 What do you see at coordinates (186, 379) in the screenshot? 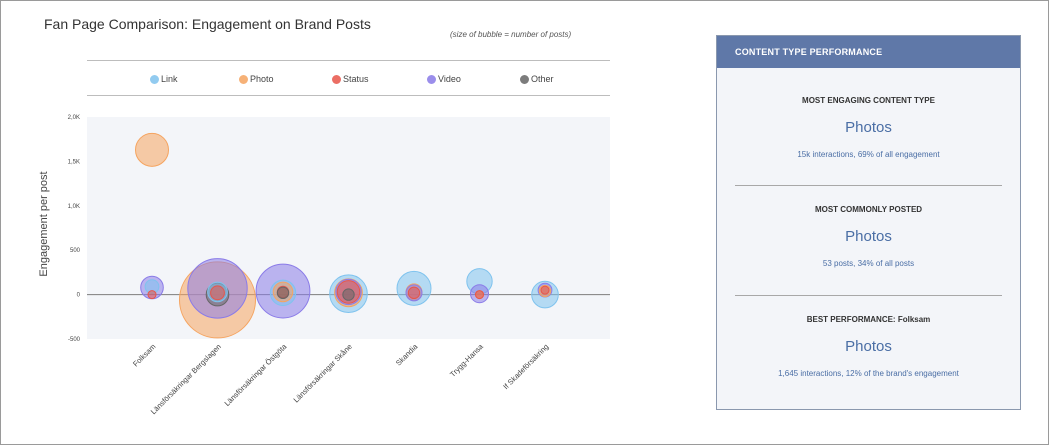
I see `x-tick-label: Länsförsäkringar Bergslagen` at bounding box center [186, 379].